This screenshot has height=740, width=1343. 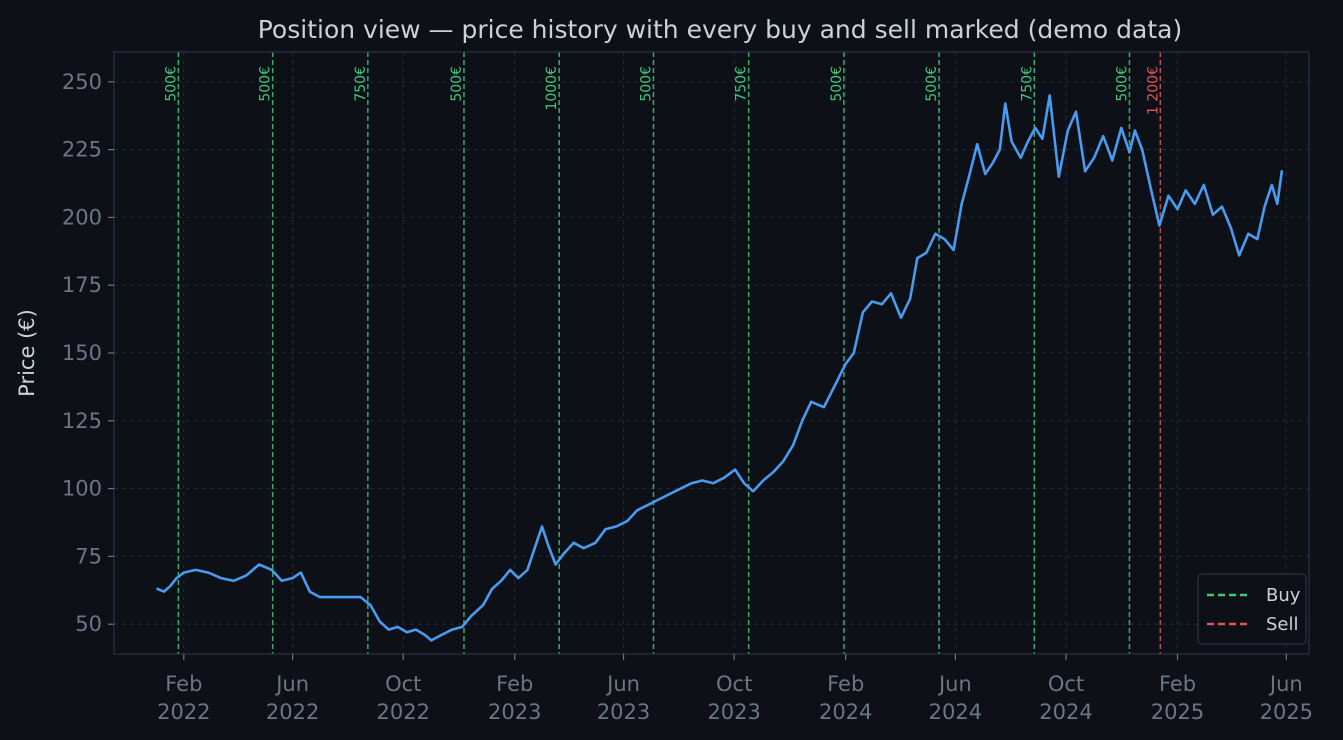 I want to click on buy-amount-label: 1000€, so click(x=552, y=88).